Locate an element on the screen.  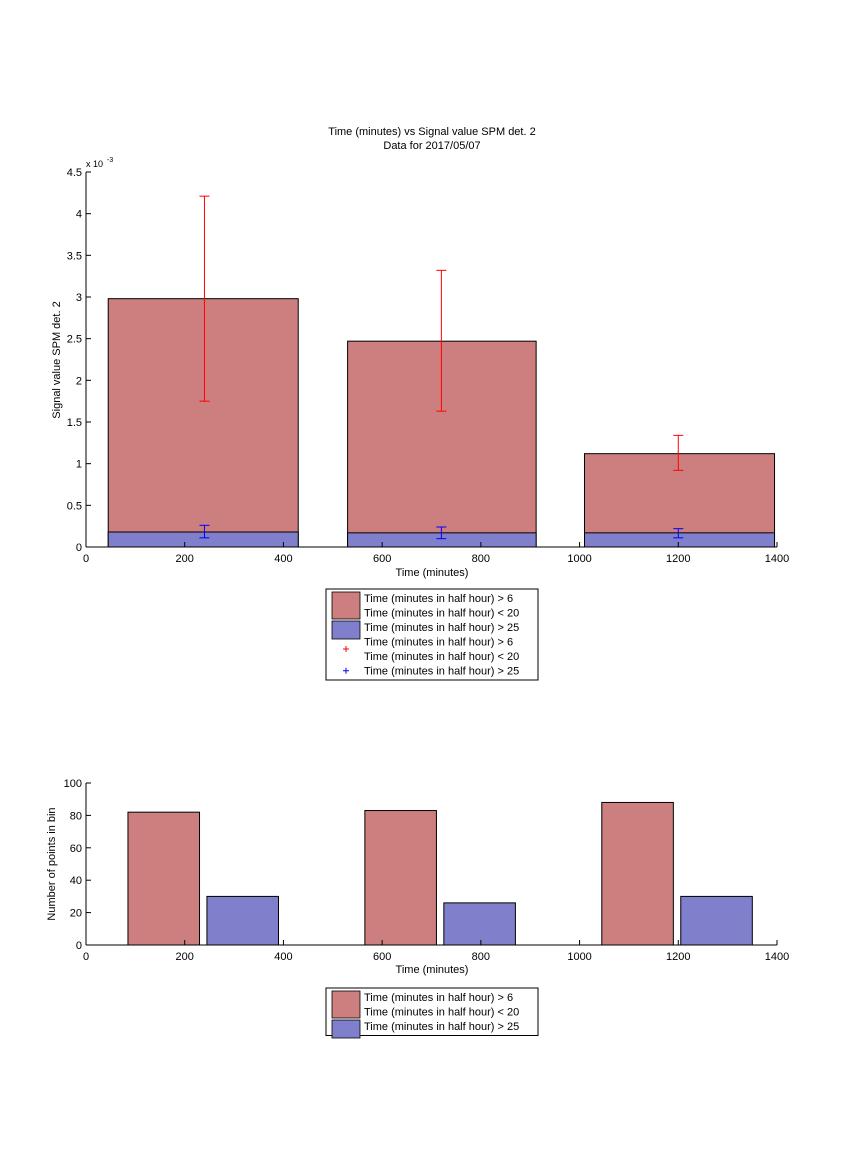
chart1-legend-box is located at coordinates (432, 634).